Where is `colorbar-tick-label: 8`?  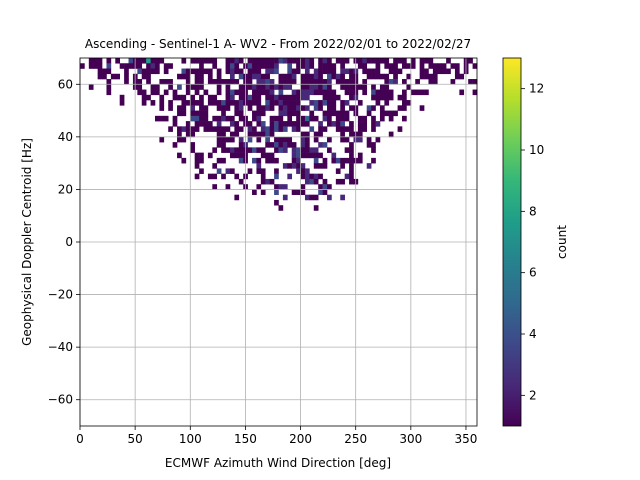
colorbar-tick-label: 8 is located at coordinates (533, 211).